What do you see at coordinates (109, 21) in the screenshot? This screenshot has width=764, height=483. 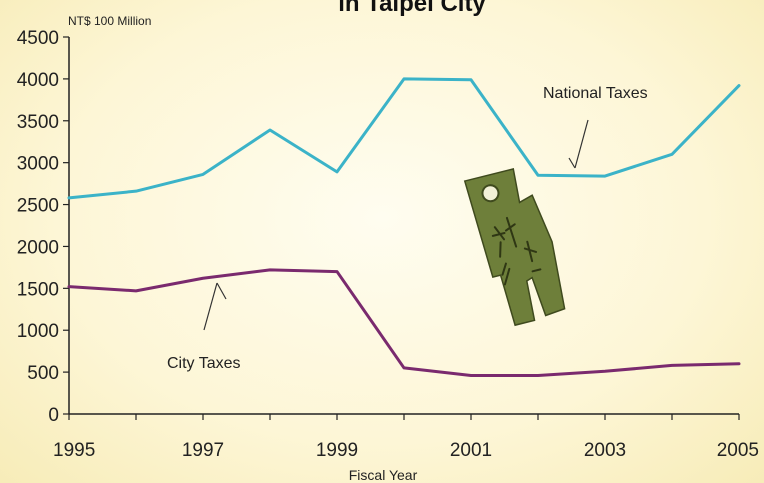 I see `unit-label: NT$ 100 Million` at bounding box center [109, 21].